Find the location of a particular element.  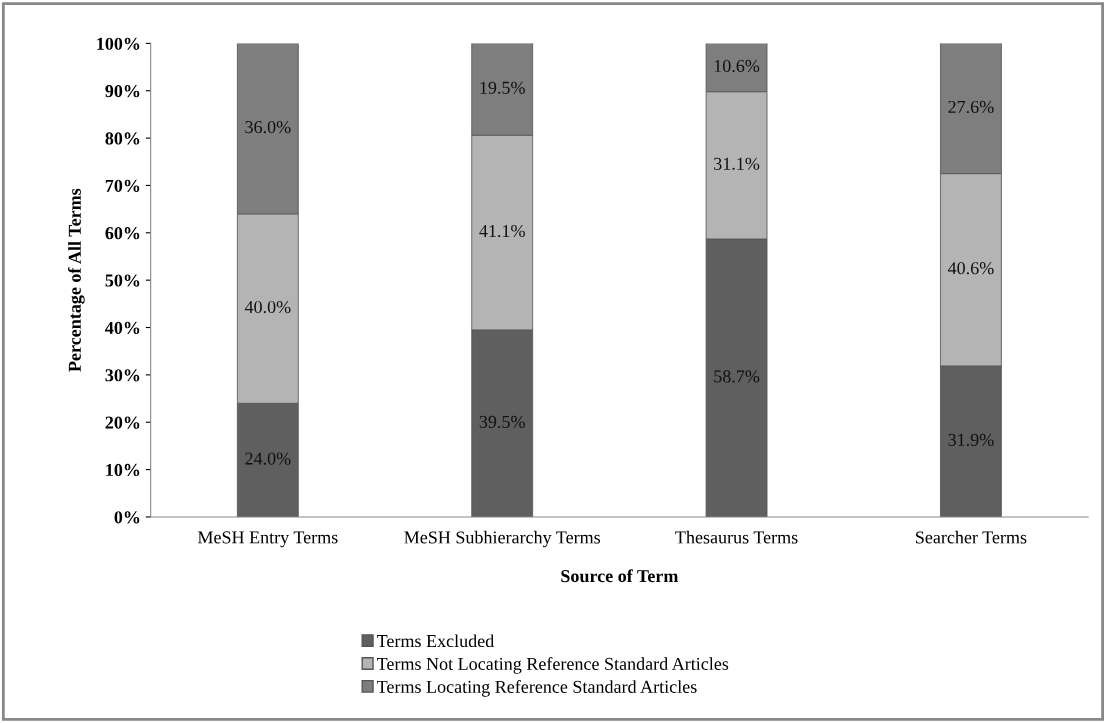

x-tick-label: MeSH Entry Terms is located at coordinates (267, 539).